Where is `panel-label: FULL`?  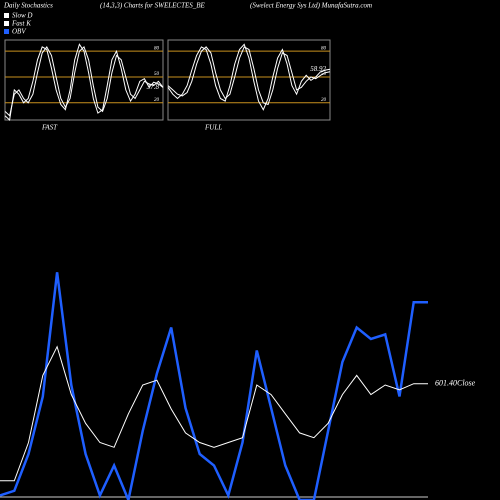
panel-label: FULL is located at coordinates (213, 128).